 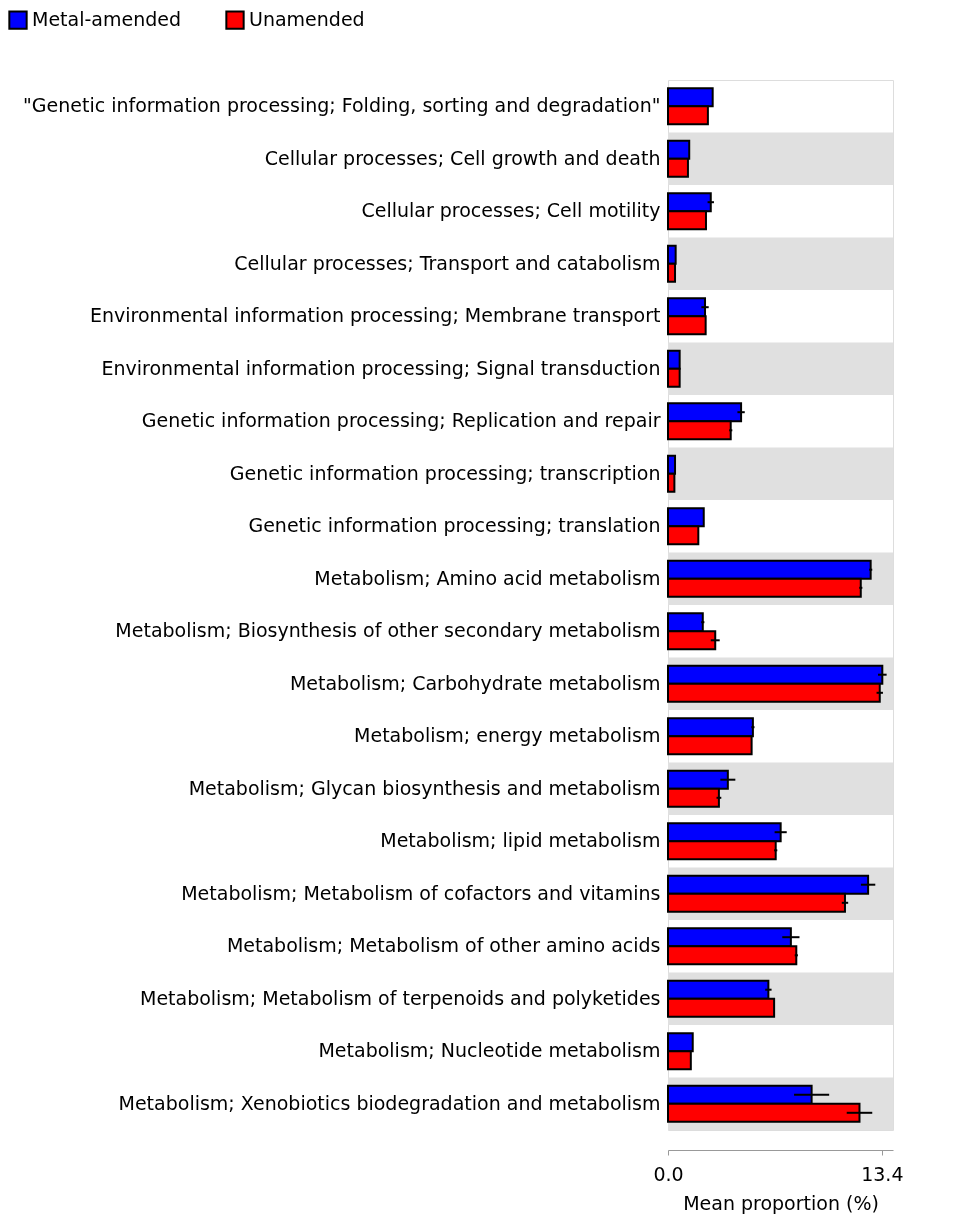 I want to click on y-tick-label: "Genetic information processing; Folding, sorting and degradation", so click(x=342, y=105).